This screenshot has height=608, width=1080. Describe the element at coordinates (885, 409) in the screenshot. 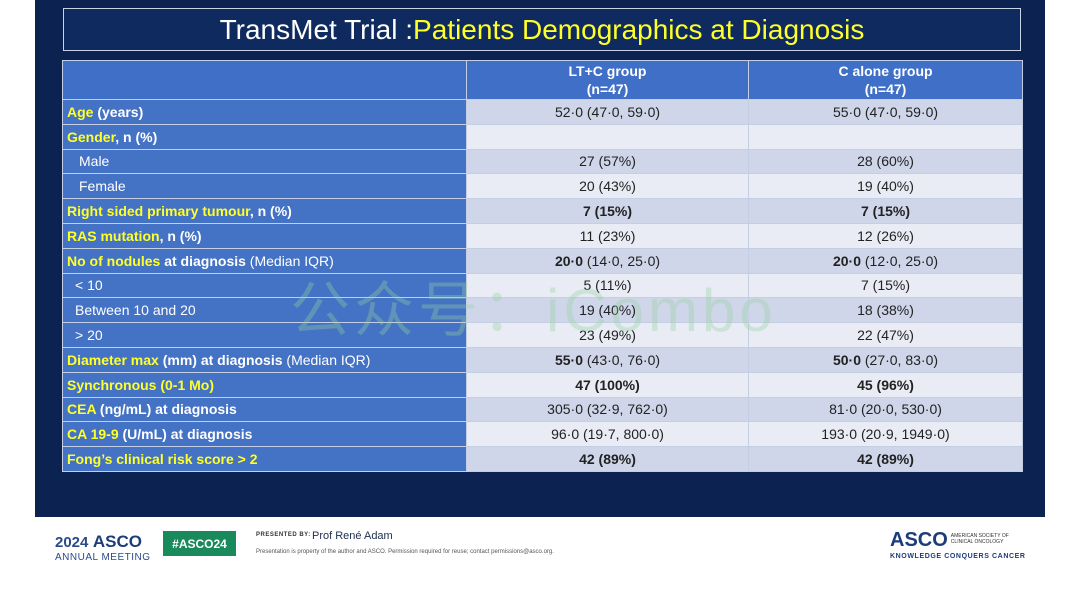

I see `cell-c-alone-group: 81·0 (20·0, 530·0)` at that location.